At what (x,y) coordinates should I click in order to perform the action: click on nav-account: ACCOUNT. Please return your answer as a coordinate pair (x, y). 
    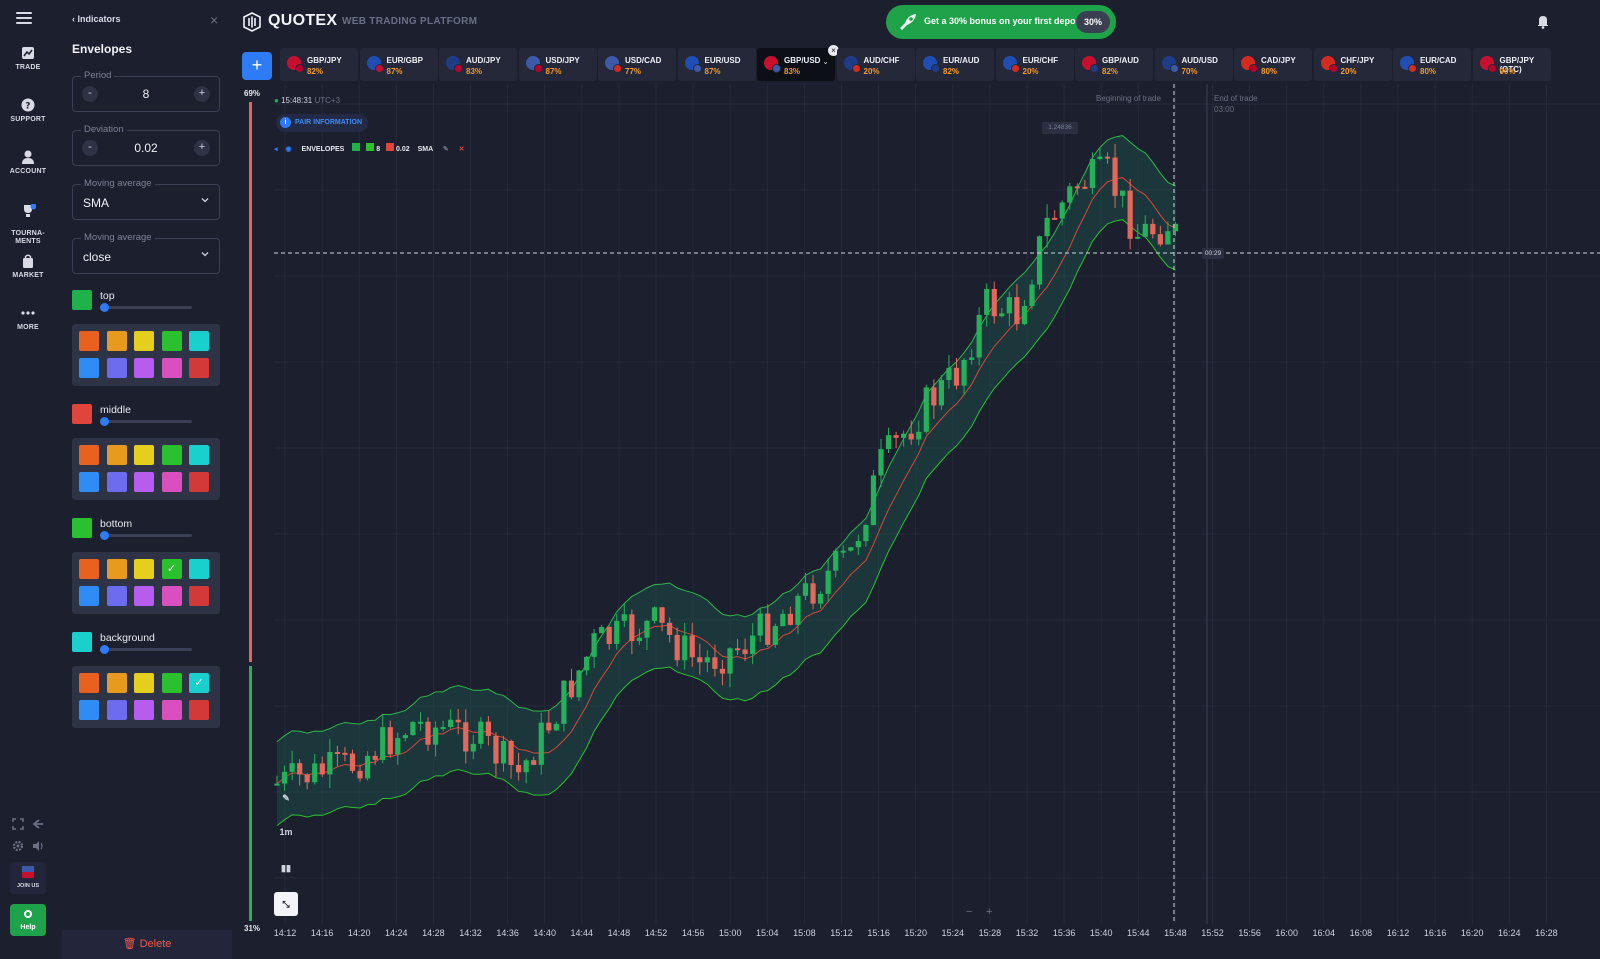
    Looking at the image, I should click on (28, 162).